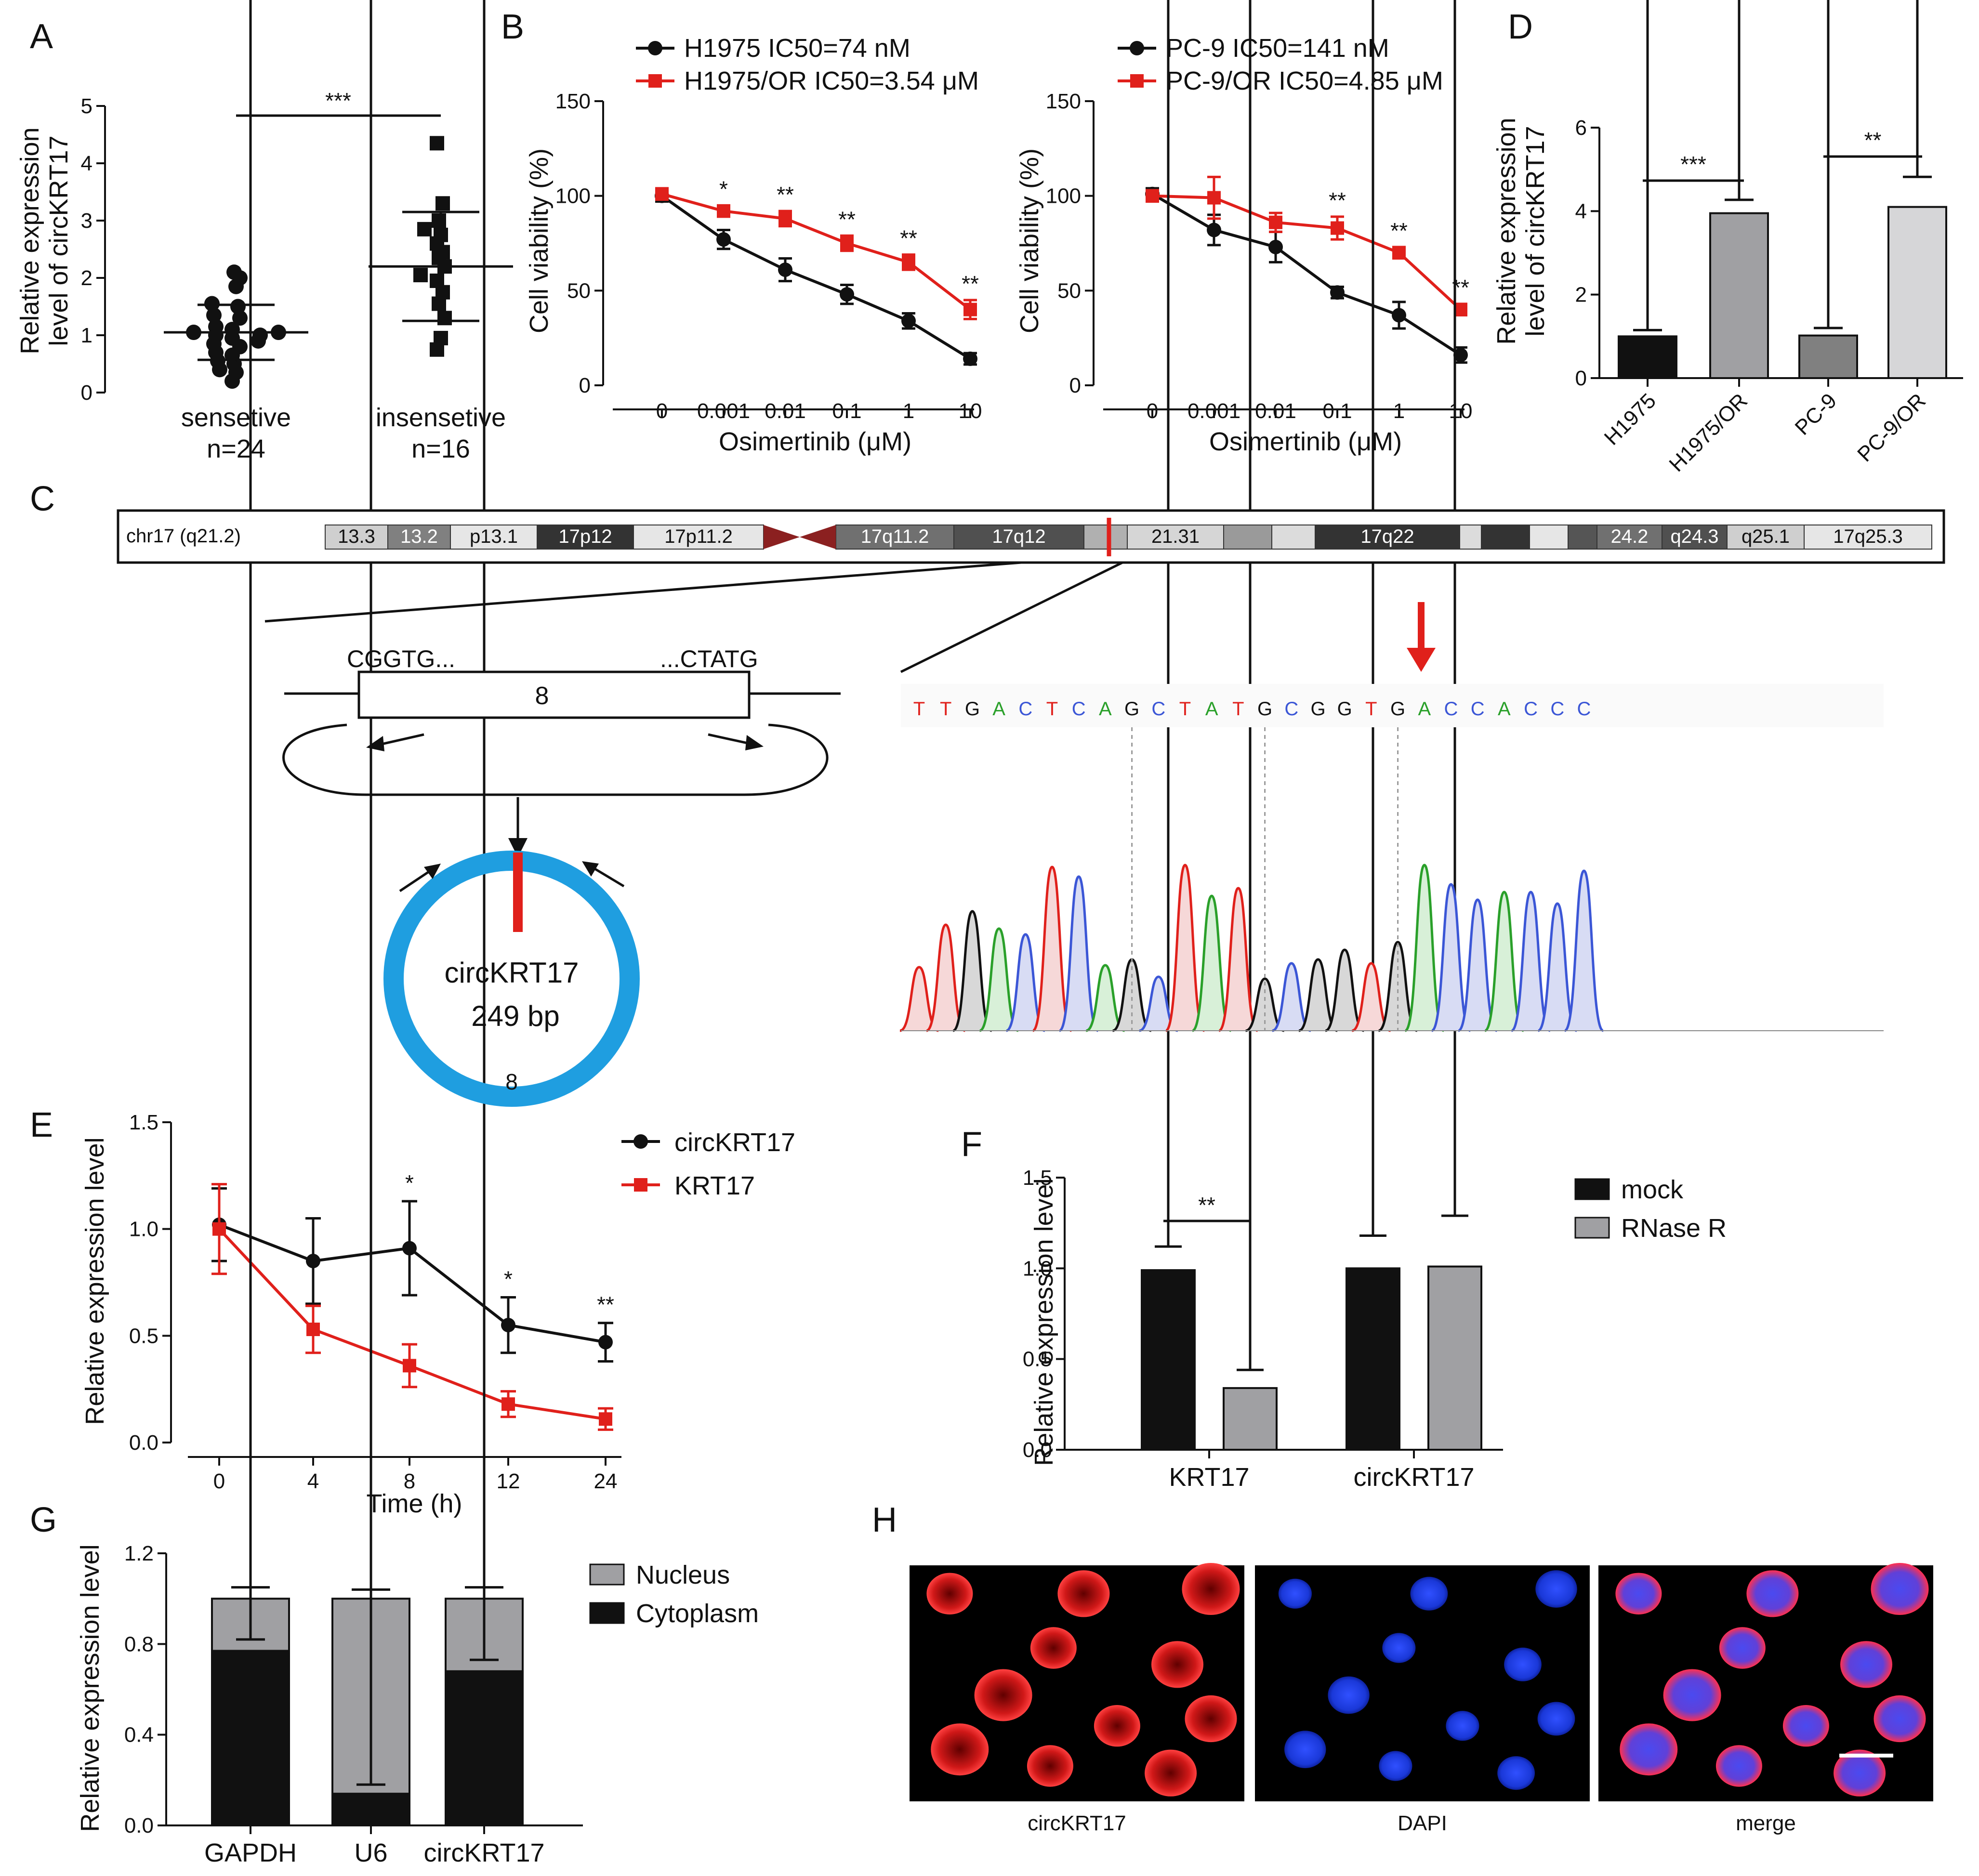  What do you see at coordinates (1304, 80) in the screenshot?
I see `b2-legend-label: PC-9/OR IC50=4.85 μM` at bounding box center [1304, 80].